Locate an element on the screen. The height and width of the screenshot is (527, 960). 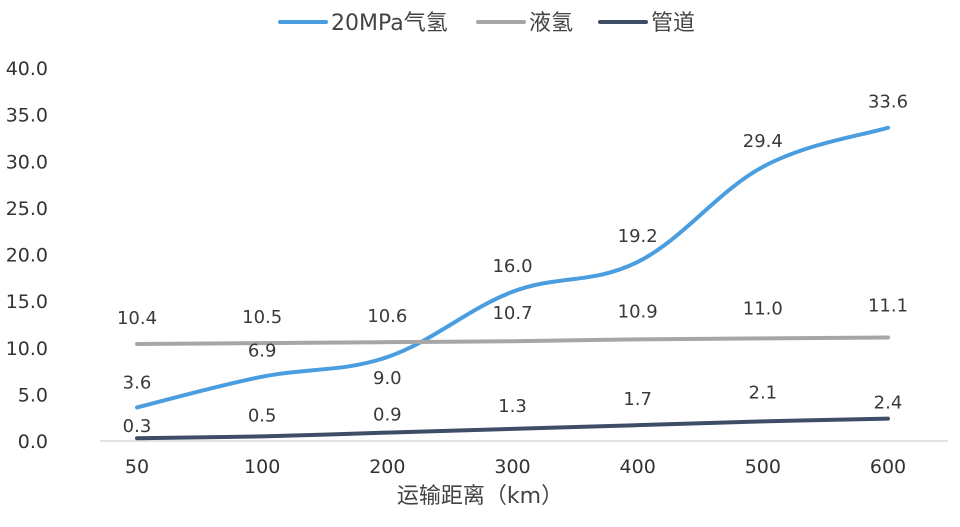
data-label-liquid: 11.0 is located at coordinates (763, 308).